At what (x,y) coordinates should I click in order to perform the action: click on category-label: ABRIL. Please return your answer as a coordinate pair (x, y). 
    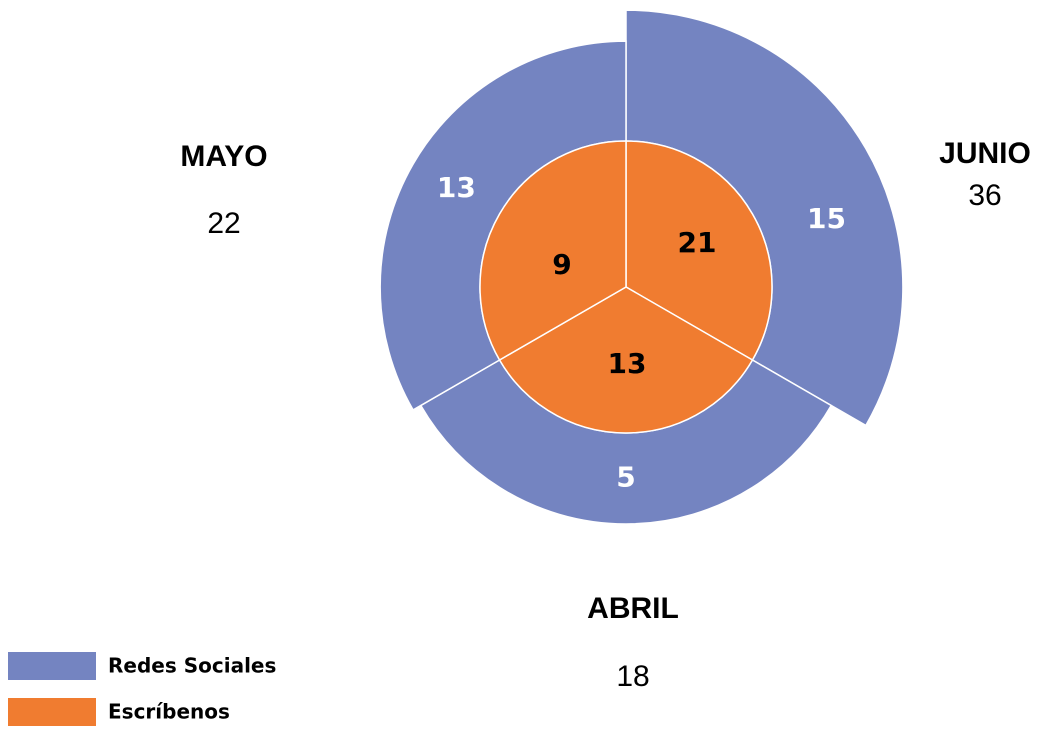
    Looking at the image, I should click on (633, 608).